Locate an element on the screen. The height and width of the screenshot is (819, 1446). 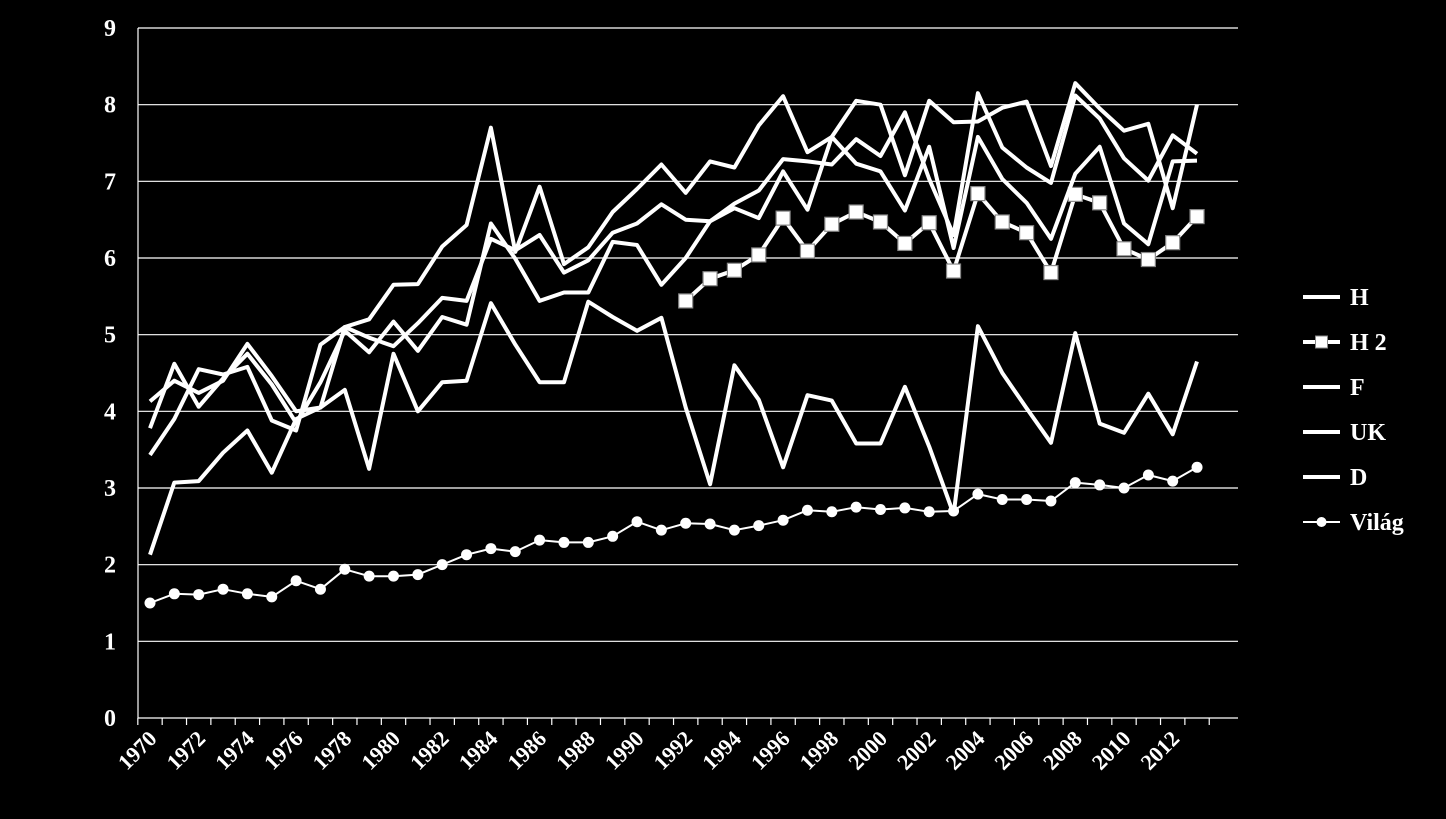
x-tick-label: 1976 is located at coordinates (283, 750).